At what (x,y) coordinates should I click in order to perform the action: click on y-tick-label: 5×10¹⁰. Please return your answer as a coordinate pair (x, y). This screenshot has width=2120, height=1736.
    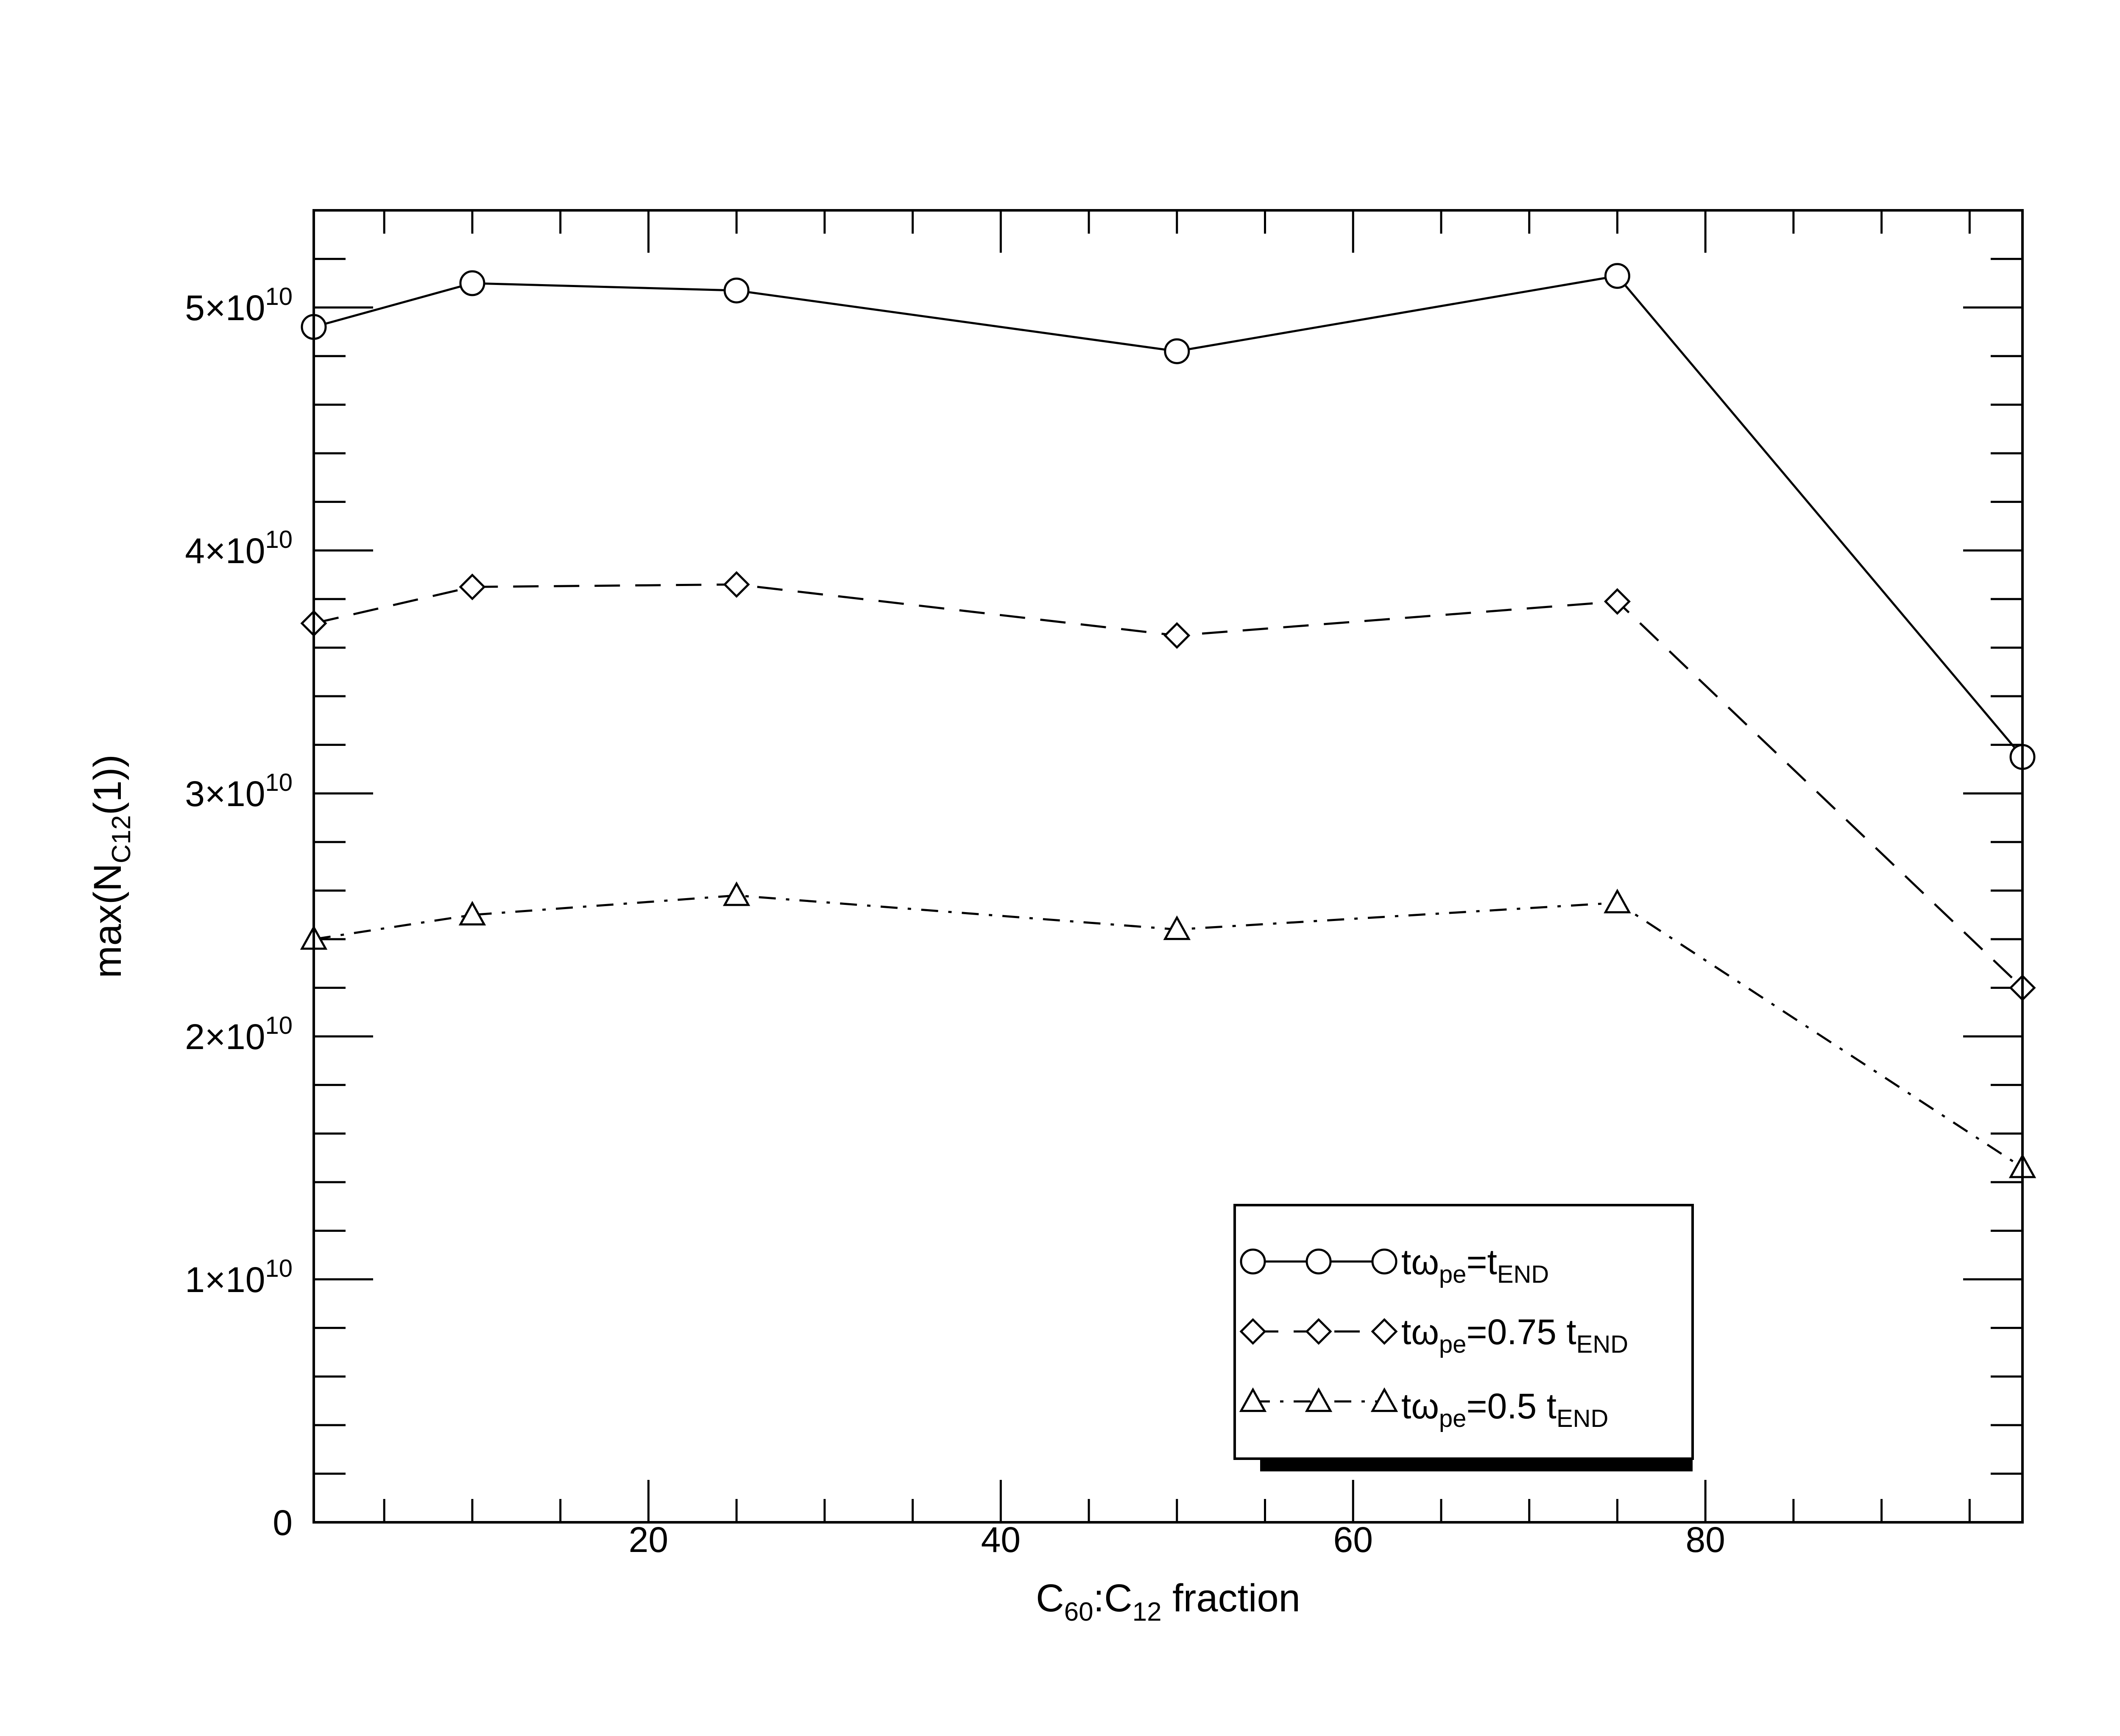
    Looking at the image, I should click on (239, 305).